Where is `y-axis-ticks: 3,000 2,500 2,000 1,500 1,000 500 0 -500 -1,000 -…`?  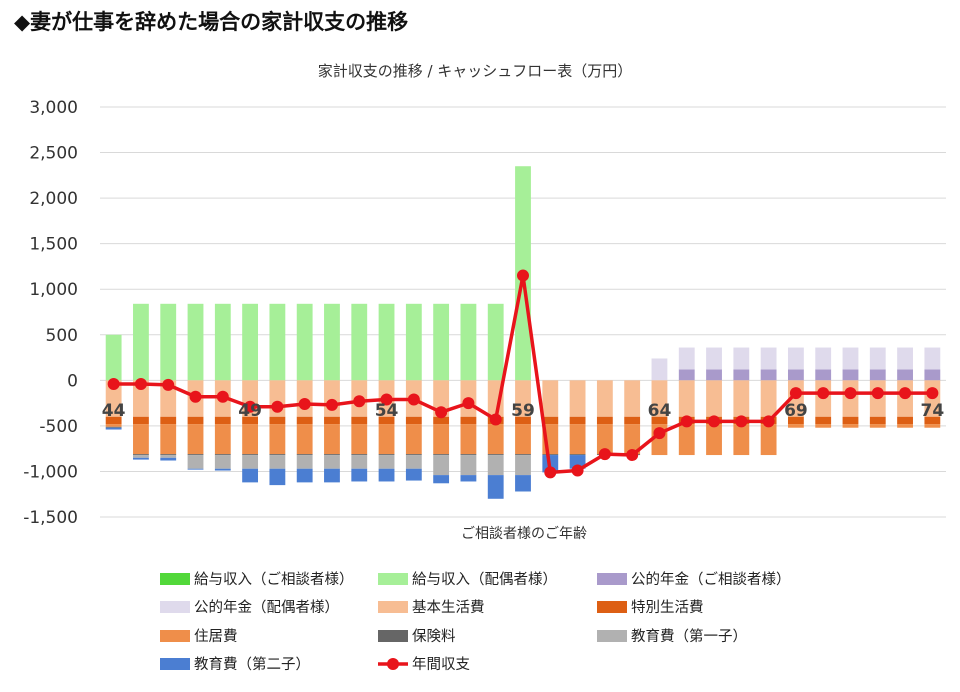 y-axis-ticks: 3,000 2,500 2,000 1,500 1,000 500 0 -500 -1,000 -… is located at coordinates (50, 313).